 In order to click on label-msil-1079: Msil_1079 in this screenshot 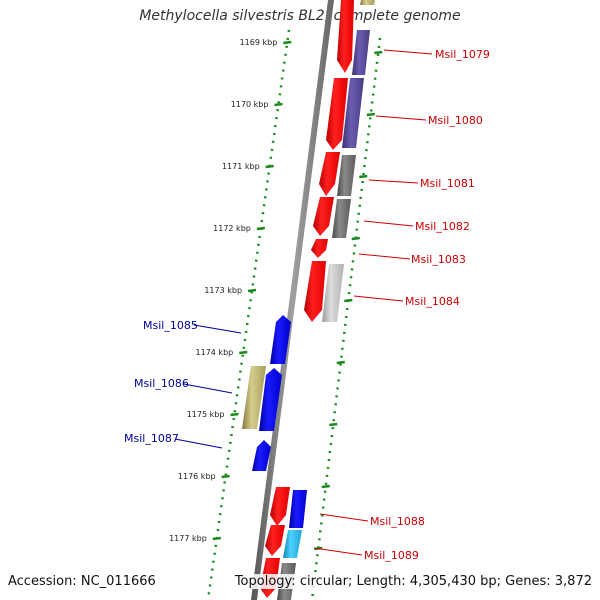, I will do `click(462, 54)`.